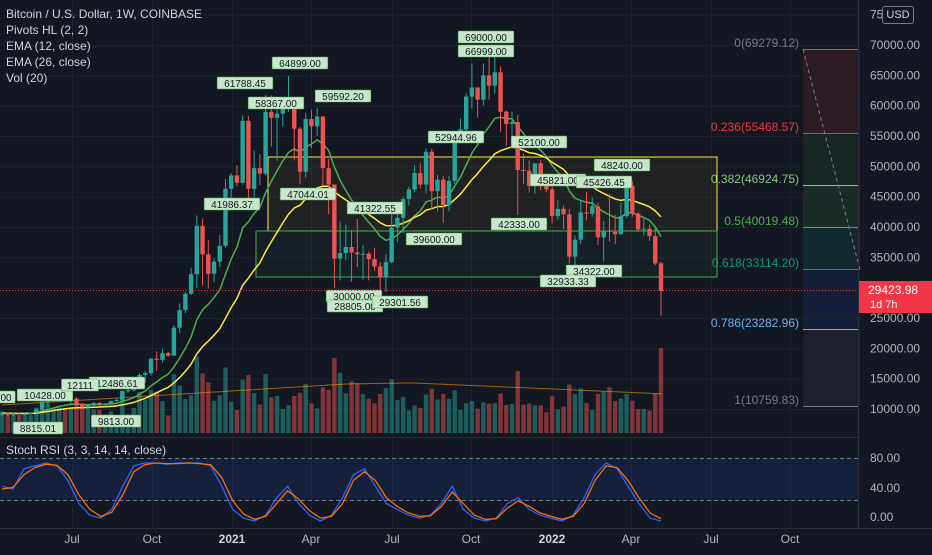 The width and height of the screenshot is (932, 555). I want to click on rsi-tick: 0.00, so click(882, 517).